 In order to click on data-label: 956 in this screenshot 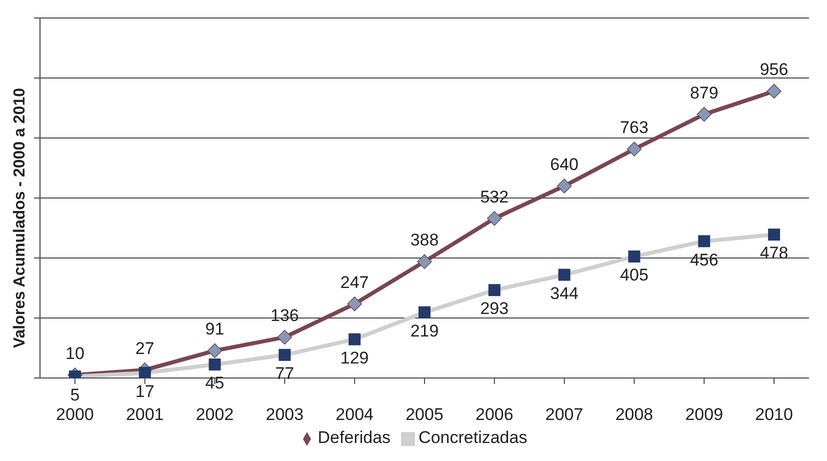, I will do `click(774, 70)`.